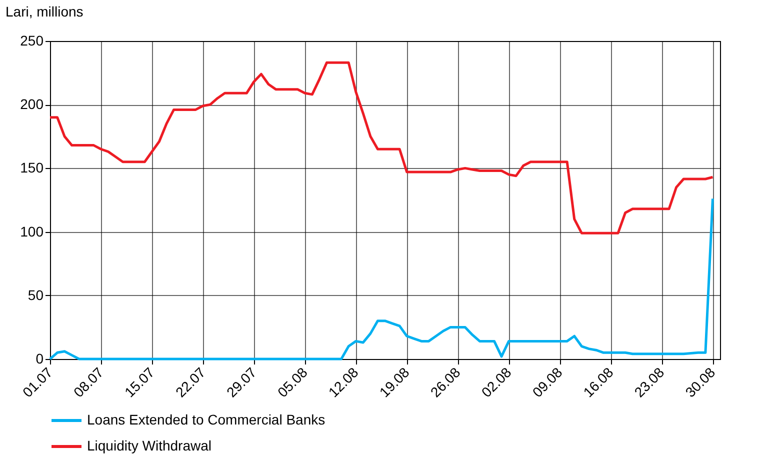  Describe the element at coordinates (45, 12) in the screenshot. I see `y-axis-title: Lari, millions` at that location.